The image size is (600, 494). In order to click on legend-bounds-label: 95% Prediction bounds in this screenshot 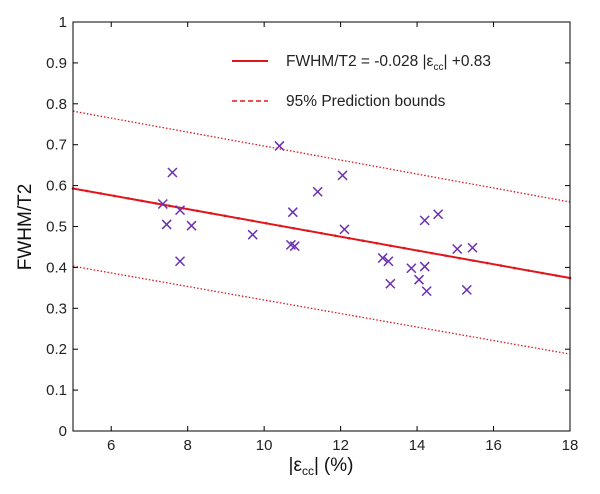, I will do `click(366, 101)`.